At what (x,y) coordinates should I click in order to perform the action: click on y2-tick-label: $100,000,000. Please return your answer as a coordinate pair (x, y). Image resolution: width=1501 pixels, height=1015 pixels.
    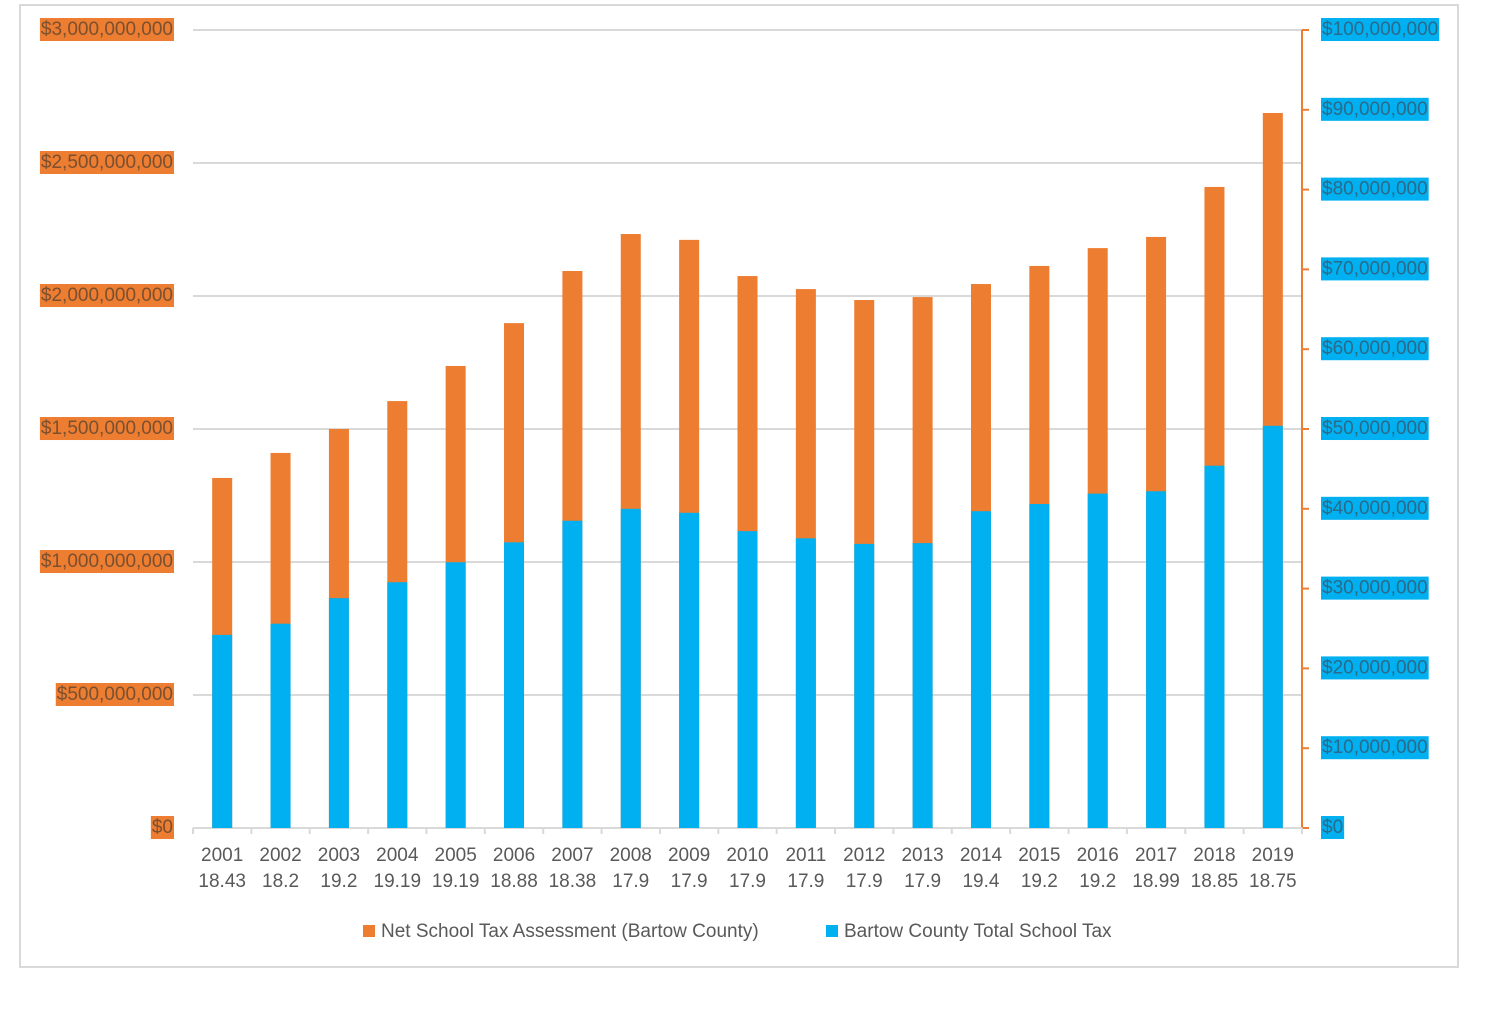
    Looking at the image, I should click on (1380, 29).